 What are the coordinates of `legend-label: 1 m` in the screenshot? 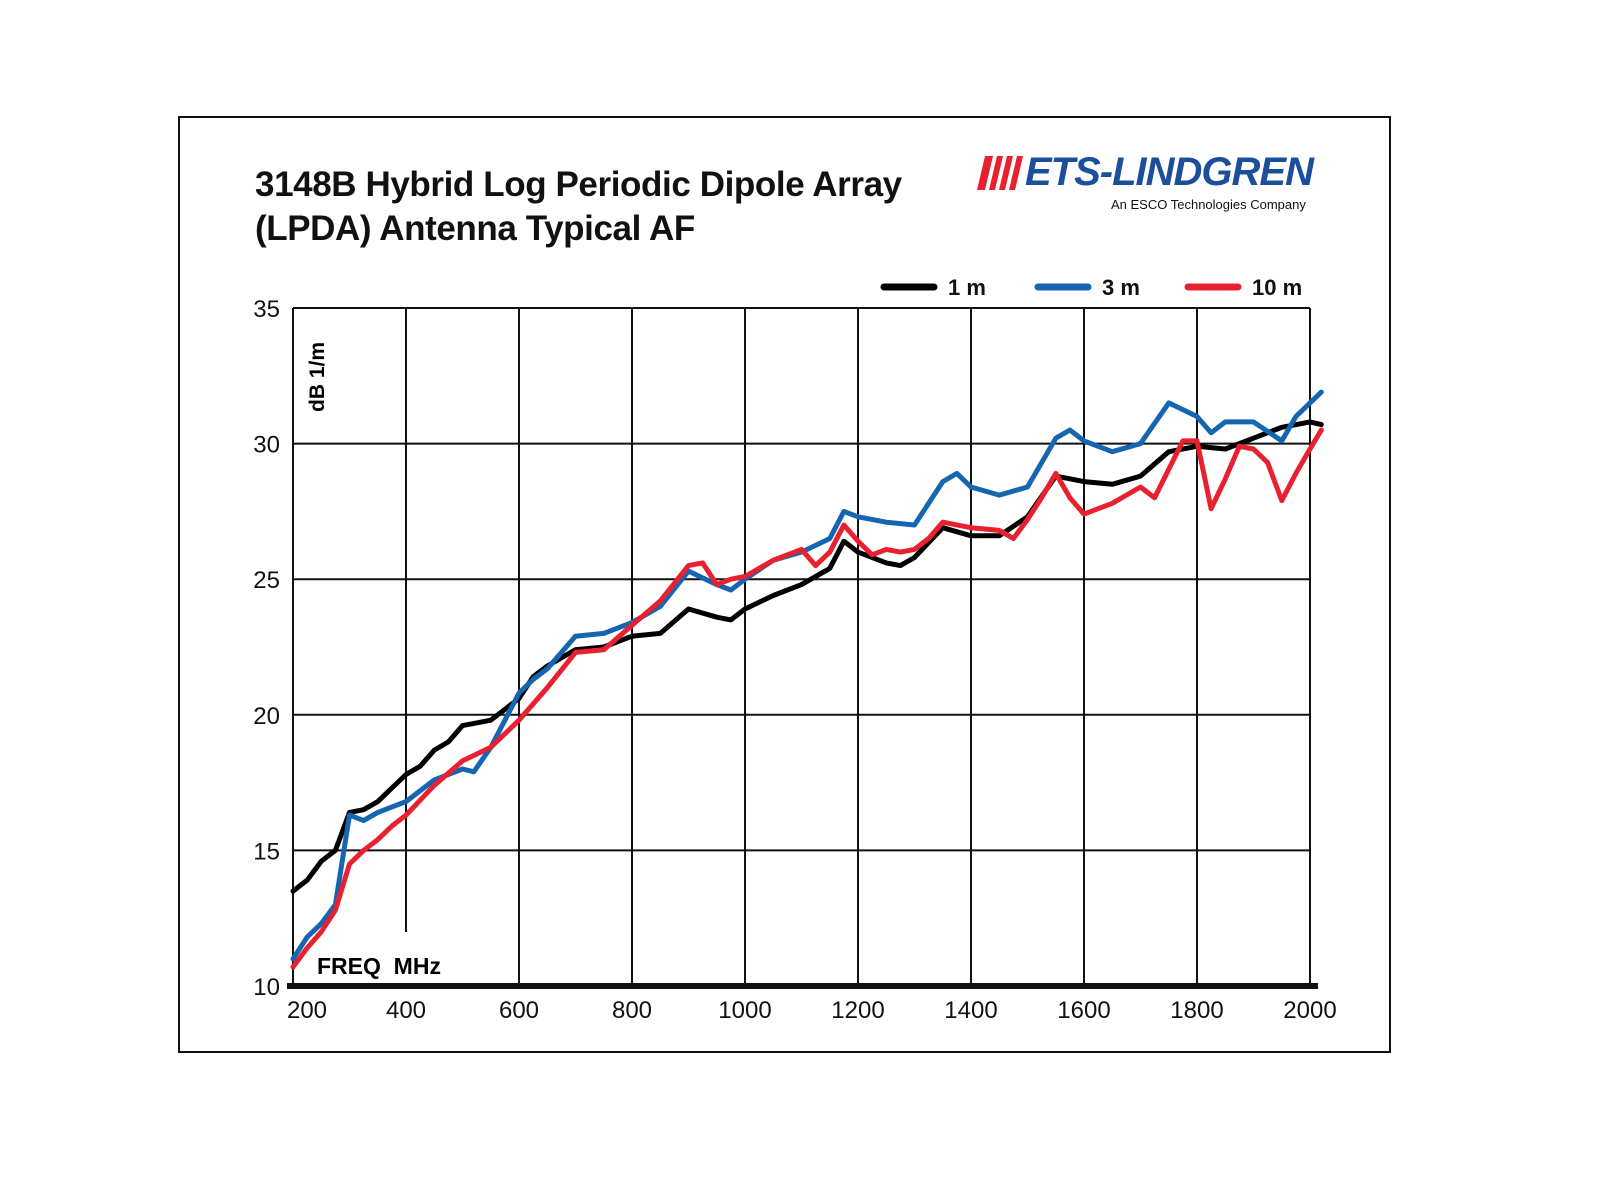 It's located at (967, 287).